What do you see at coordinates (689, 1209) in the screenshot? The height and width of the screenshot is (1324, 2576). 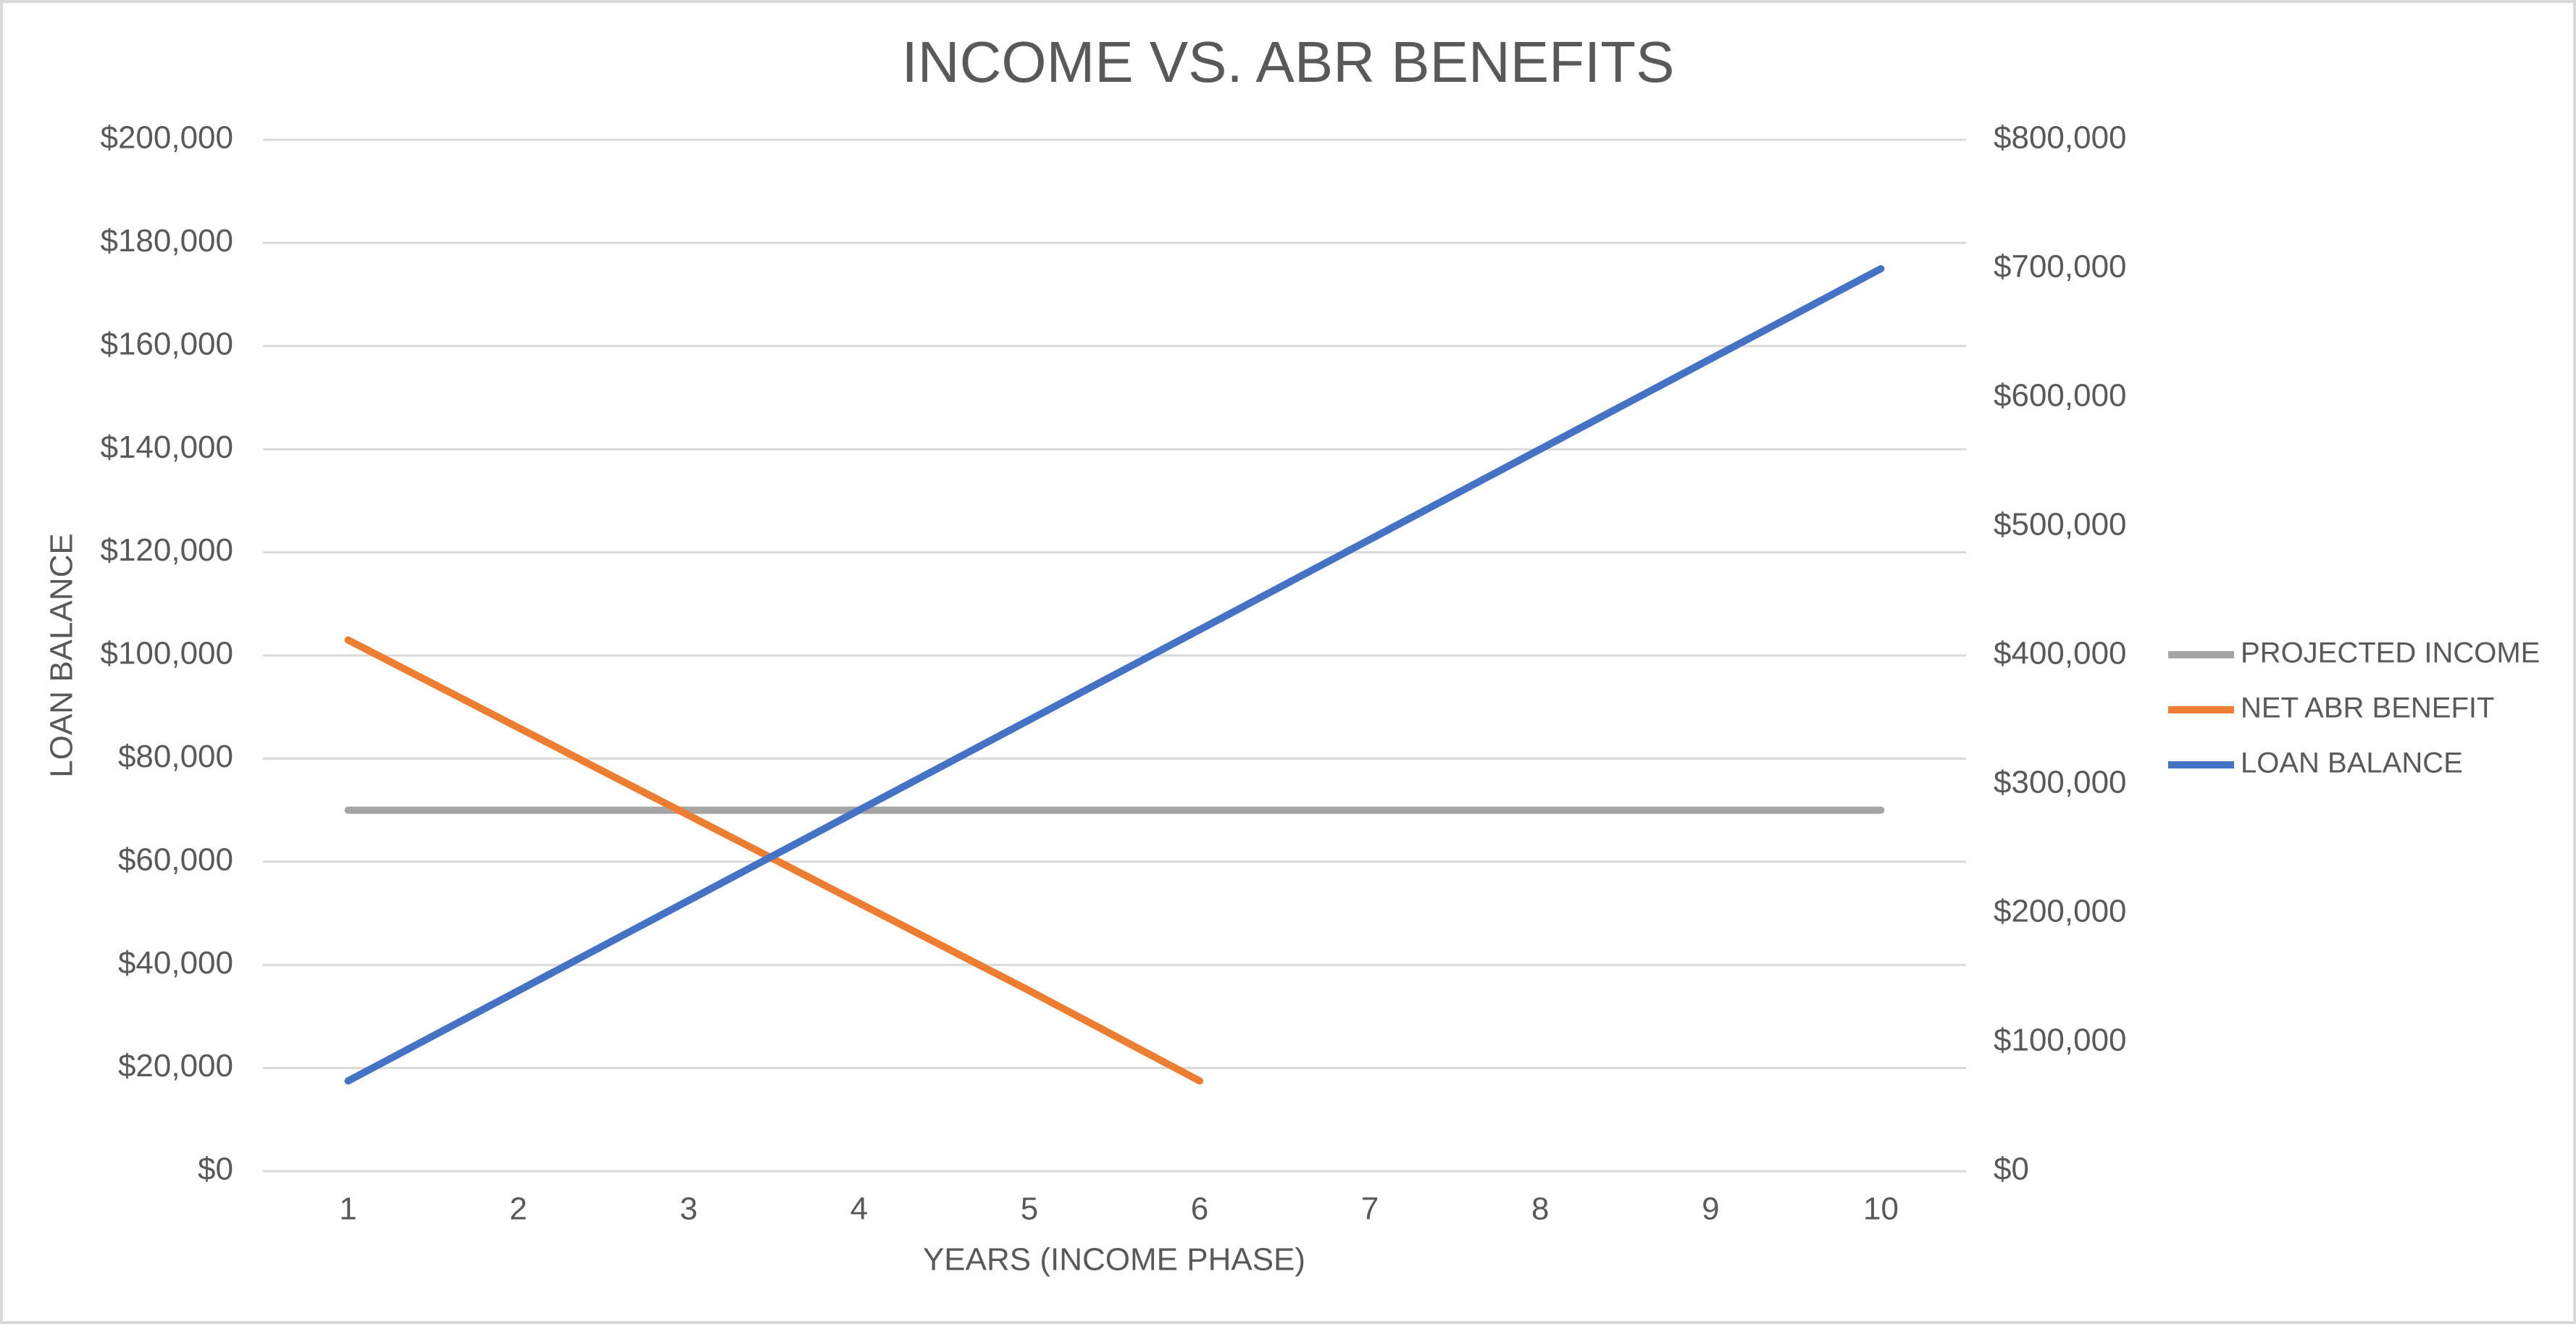 I see `x-tick-label: 3` at bounding box center [689, 1209].